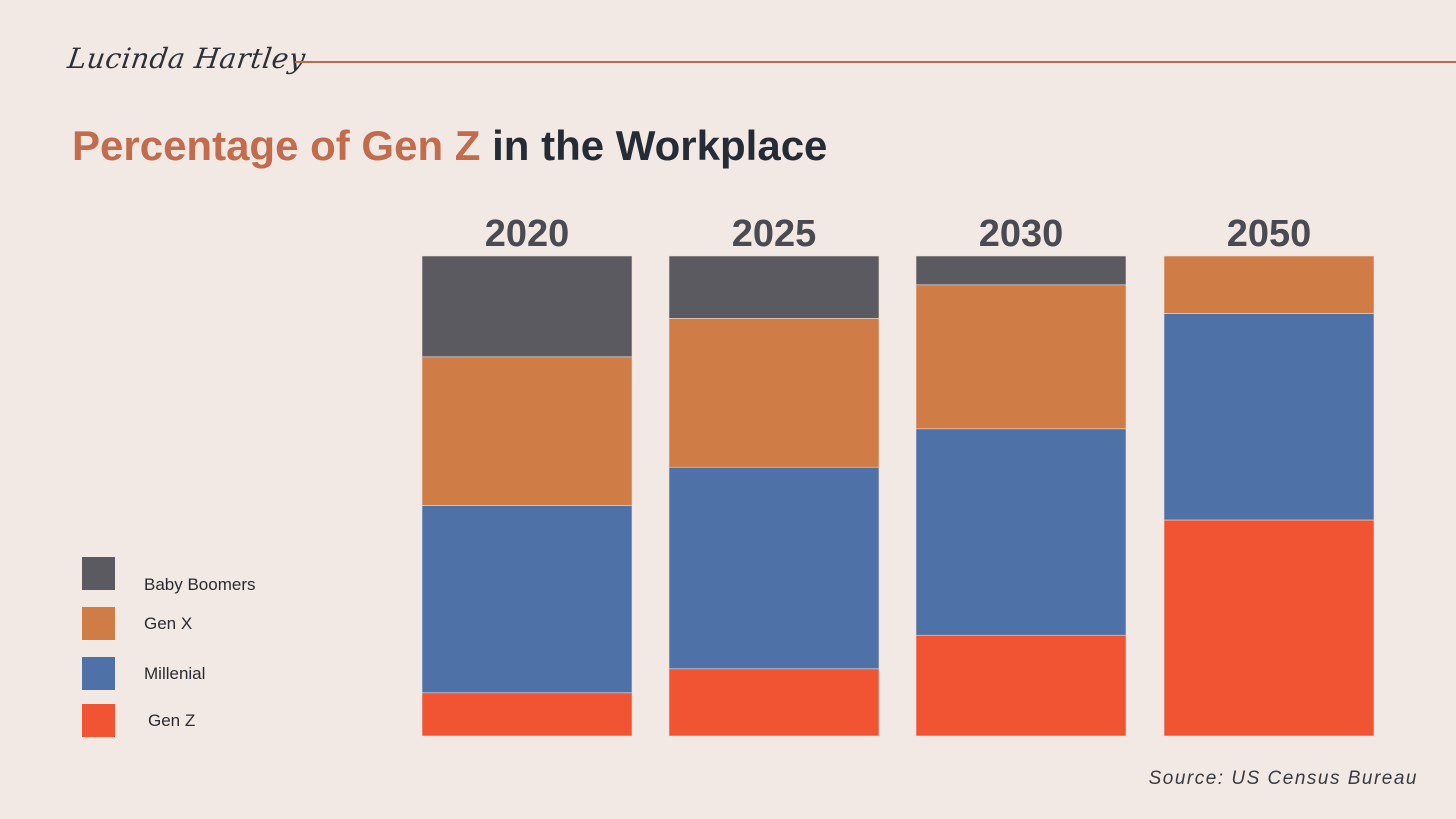  What do you see at coordinates (276, 145) in the screenshot?
I see `title-accent: Percentage of Gen Z` at bounding box center [276, 145].